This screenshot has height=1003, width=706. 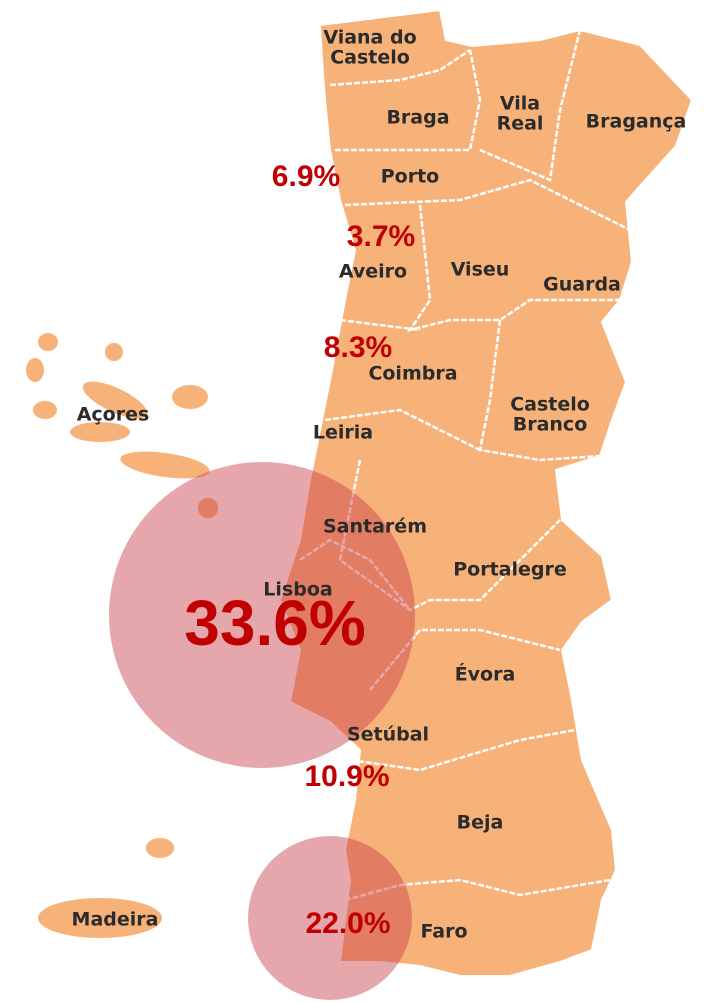 I want to click on district-label: Faro, so click(x=443, y=932).